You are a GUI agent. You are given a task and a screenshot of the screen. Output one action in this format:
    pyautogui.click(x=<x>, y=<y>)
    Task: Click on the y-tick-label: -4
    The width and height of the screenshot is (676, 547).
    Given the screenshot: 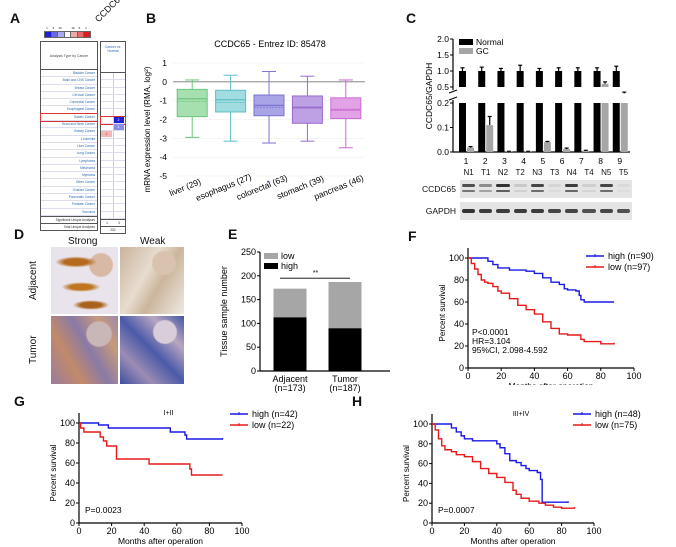 What is the action you would take?
    pyautogui.click(x=163, y=157)
    